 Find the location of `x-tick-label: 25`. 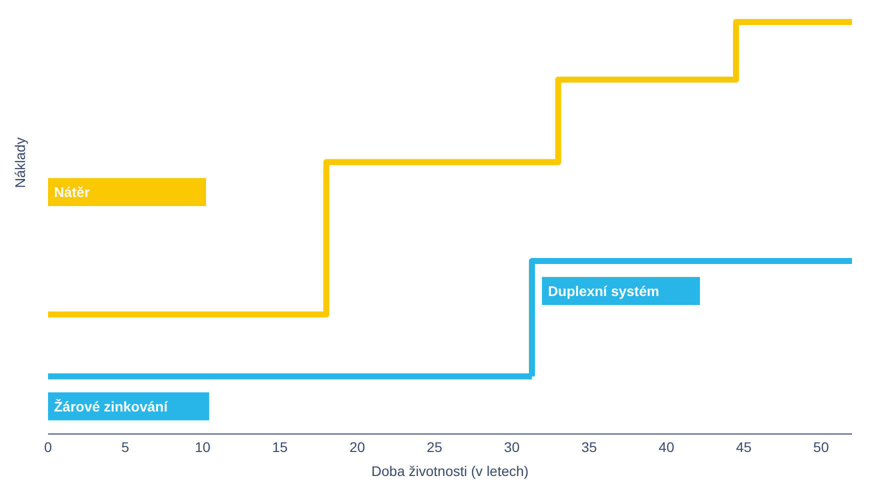

x-tick-label: 25 is located at coordinates (434, 446).